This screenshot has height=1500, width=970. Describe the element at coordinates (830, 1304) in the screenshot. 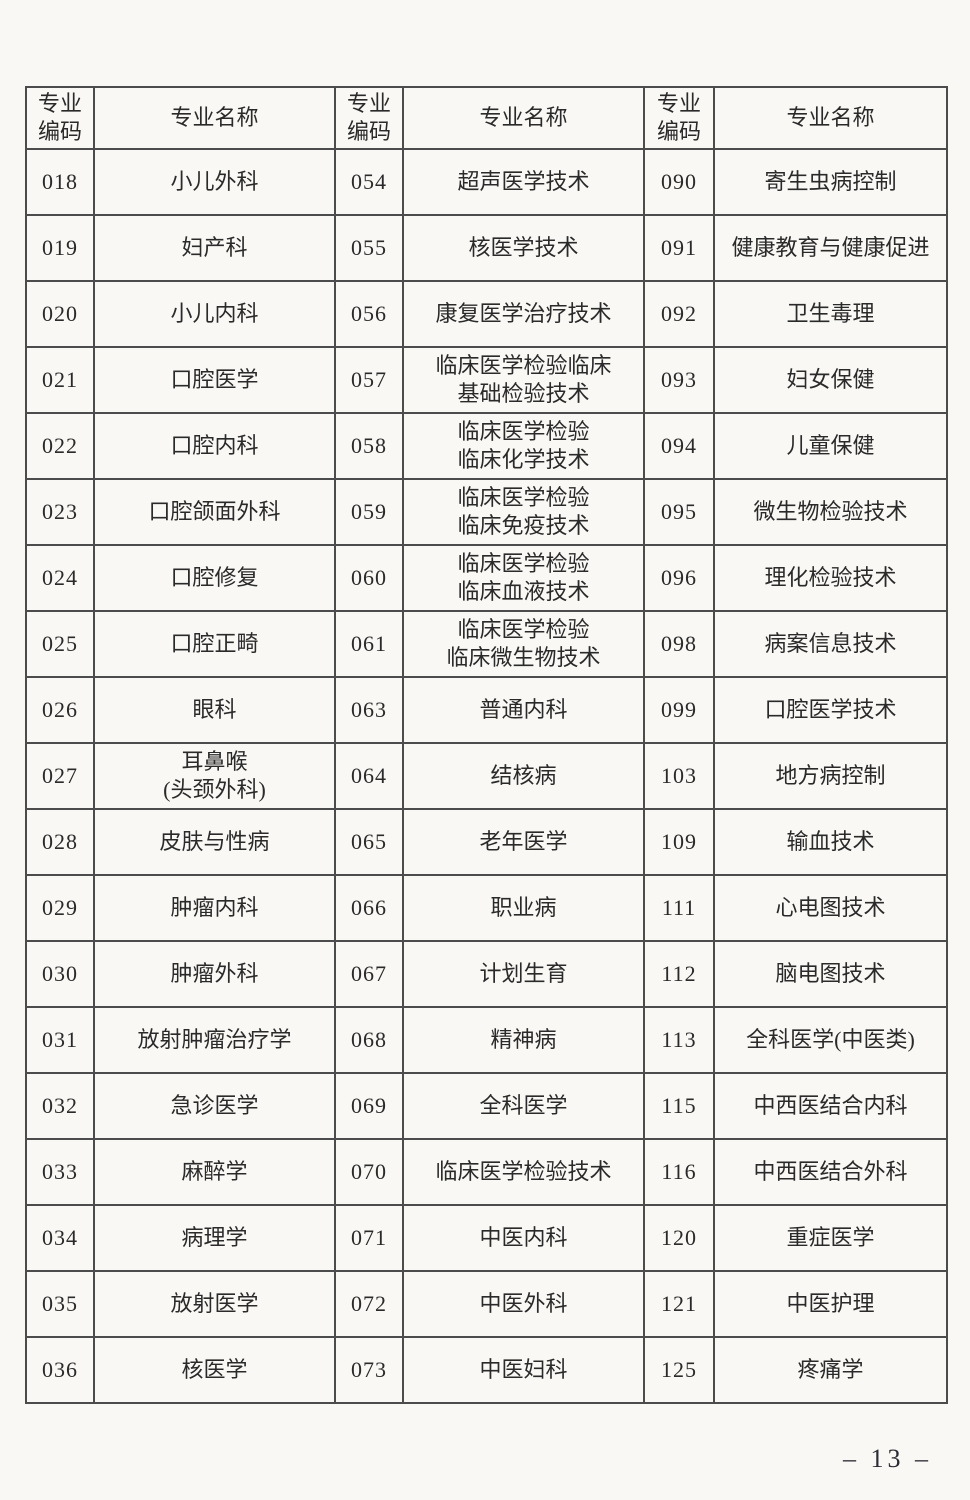

I see `name-cell: 中医护理` at that location.